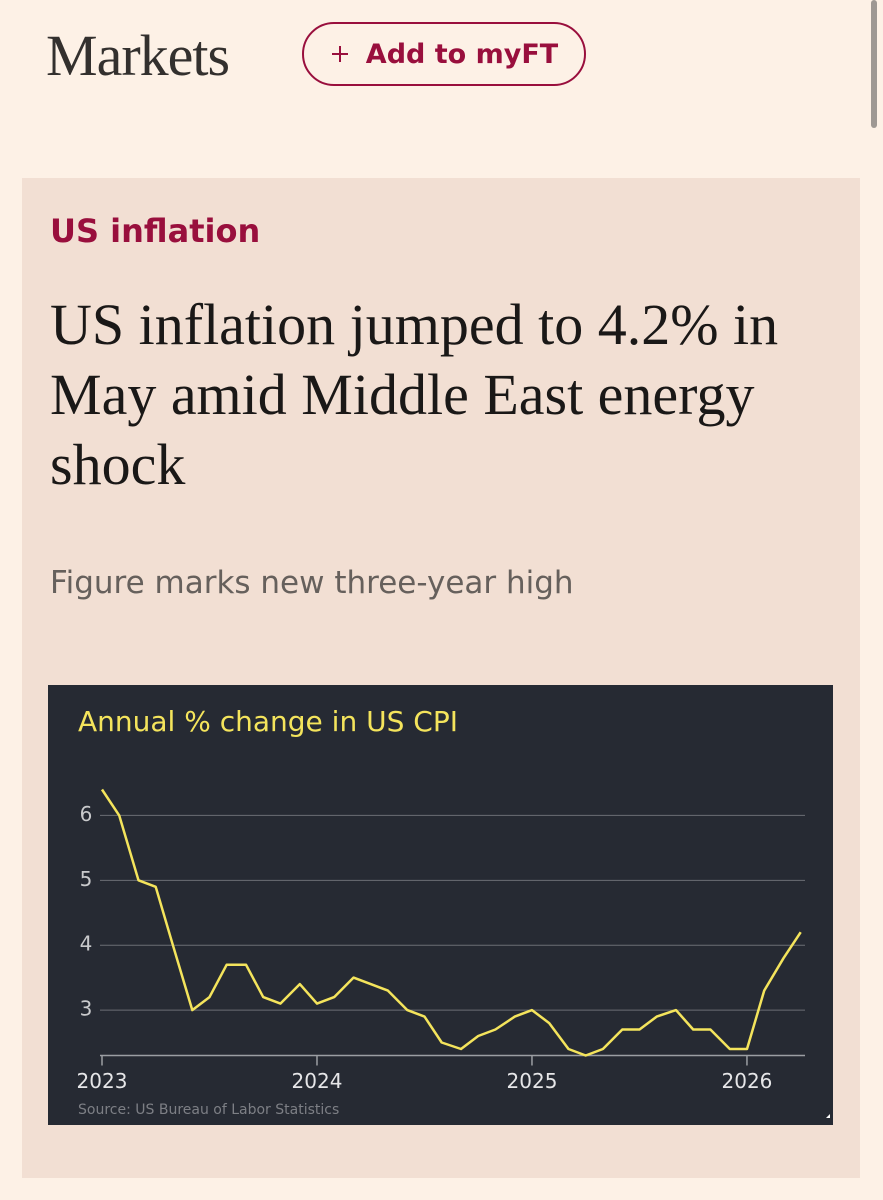  What do you see at coordinates (317, 1081) in the screenshot?
I see `x-tick-label: 2024` at bounding box center [317, 1081].